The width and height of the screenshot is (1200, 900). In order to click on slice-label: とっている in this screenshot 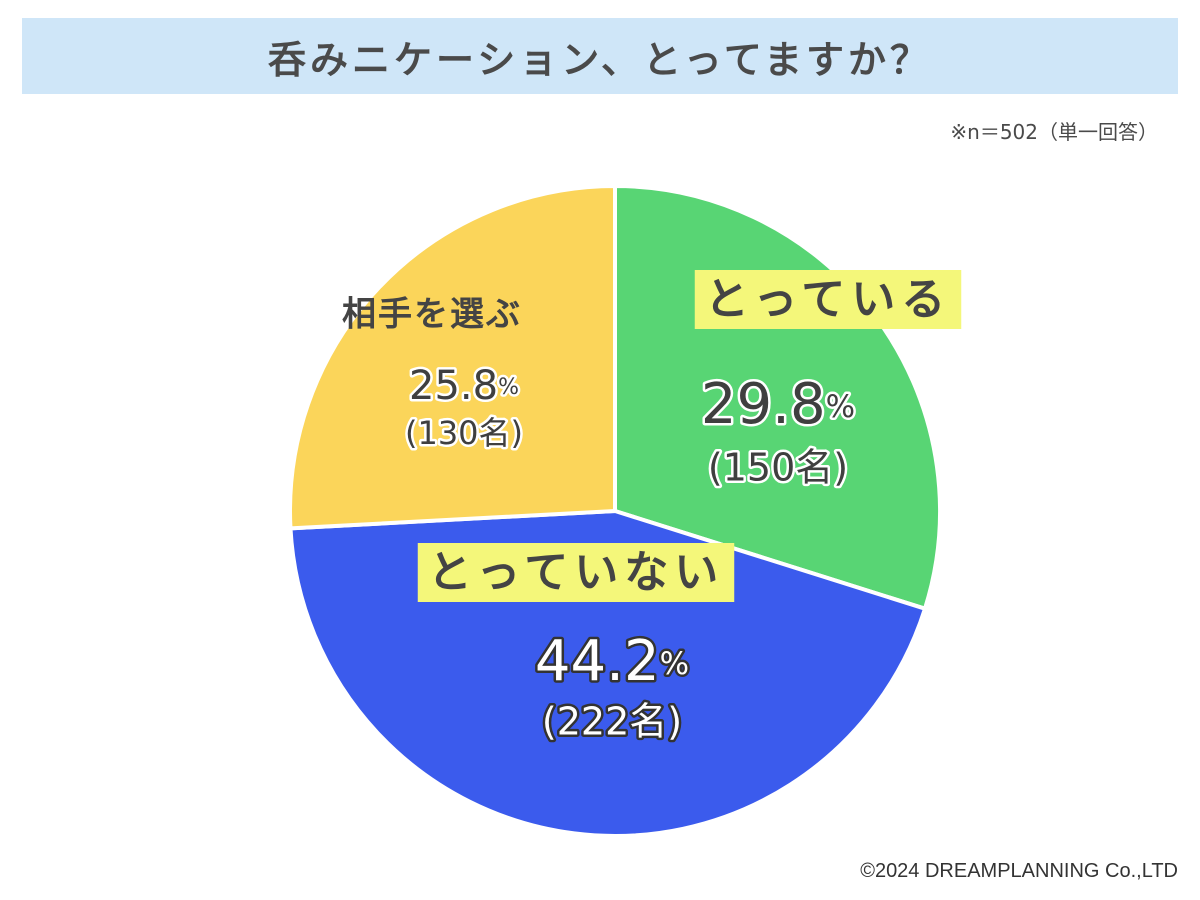, I will do `click(828, 299)`.